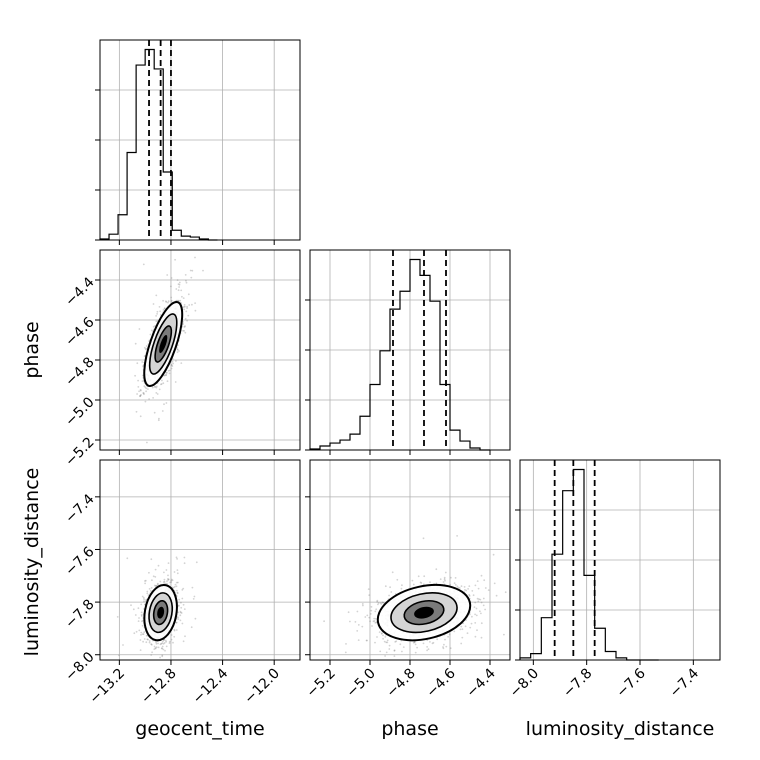 Image resolution: width=760 pixels, height=760 pixels. I want to click on panel-luminosity-distance-vs-geocent-time, so click(200, 560).